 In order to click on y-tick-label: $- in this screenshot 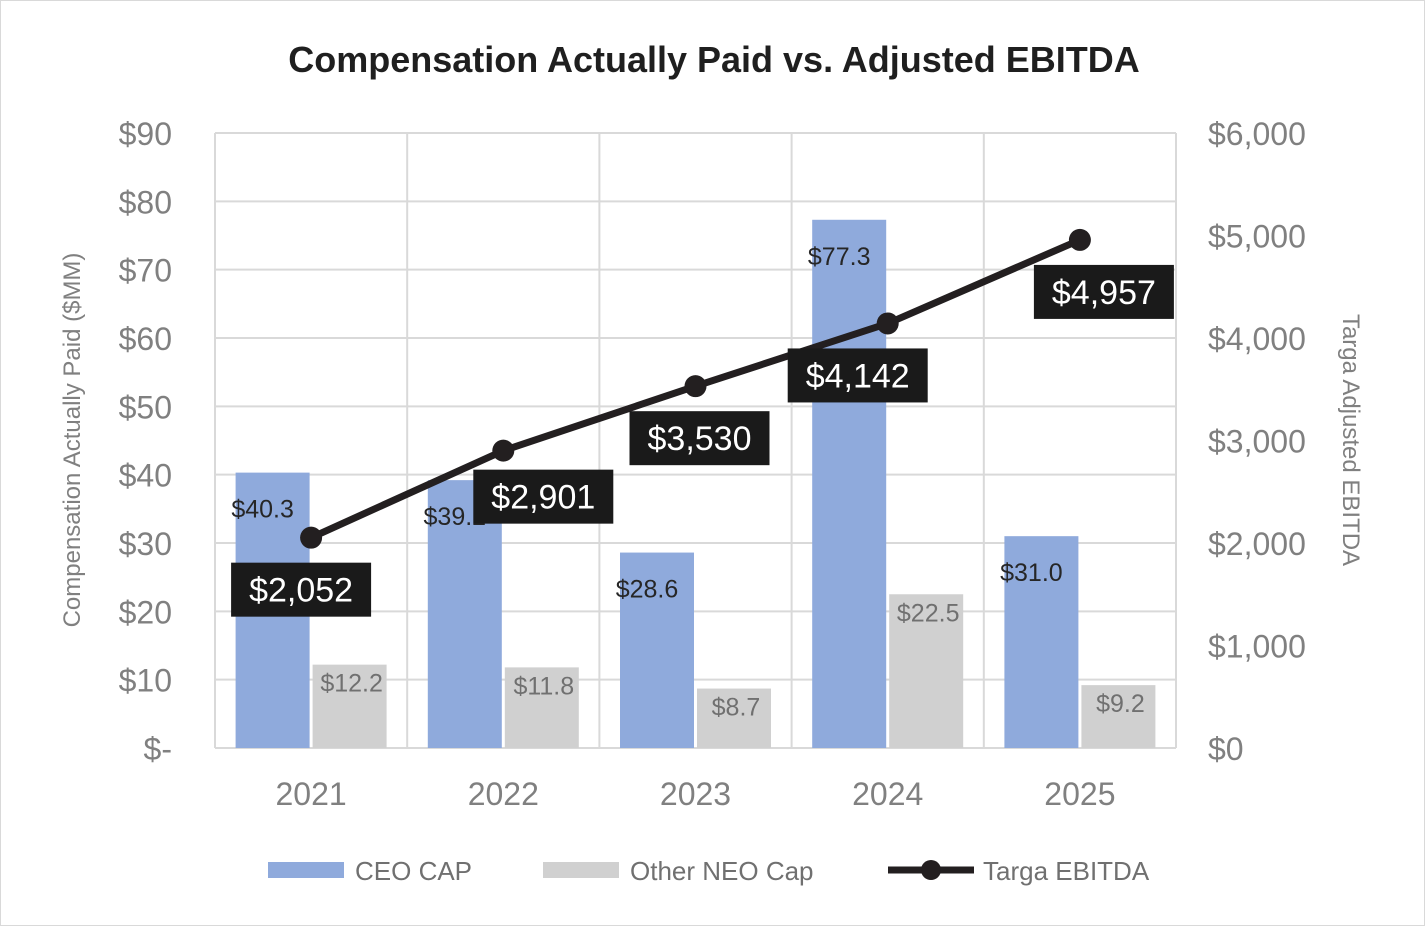, I will do `click(158, 749)`.